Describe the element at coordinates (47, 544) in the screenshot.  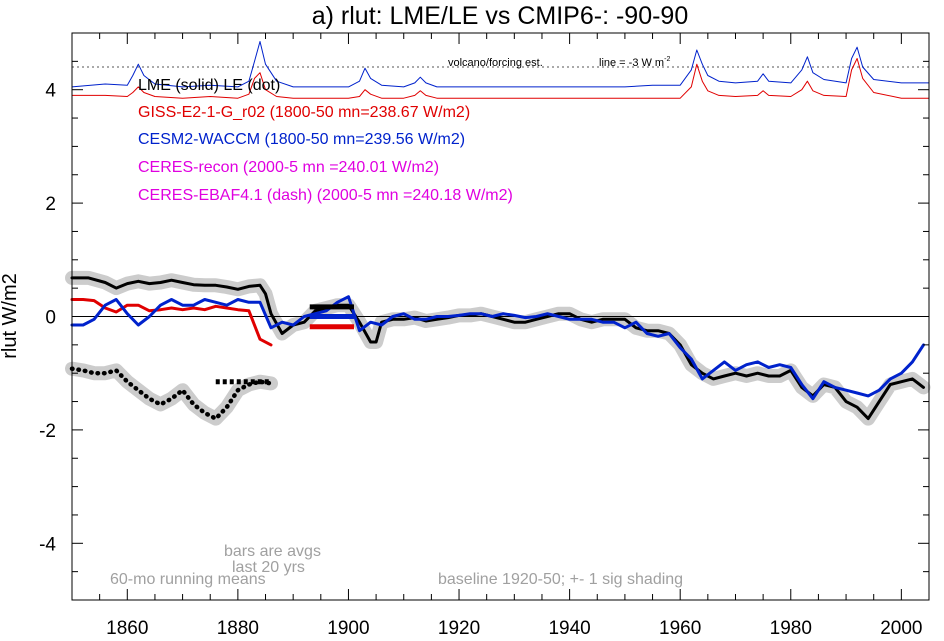
I see `y-tick-label-4: -4` at that location.